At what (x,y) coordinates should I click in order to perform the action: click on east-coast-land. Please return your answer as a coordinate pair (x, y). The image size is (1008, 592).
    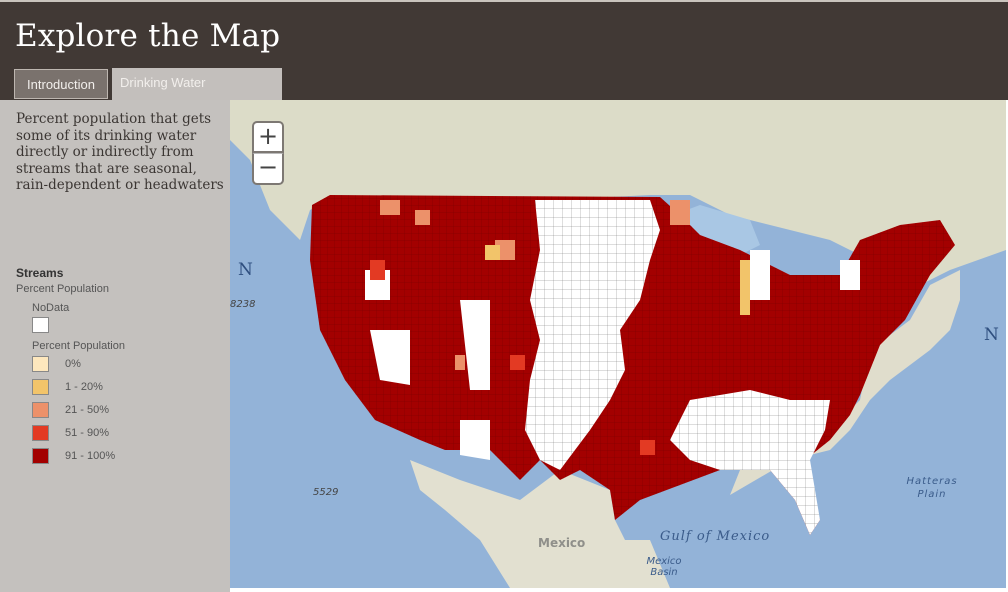
    Looking at the image, I should click on (845, 382).